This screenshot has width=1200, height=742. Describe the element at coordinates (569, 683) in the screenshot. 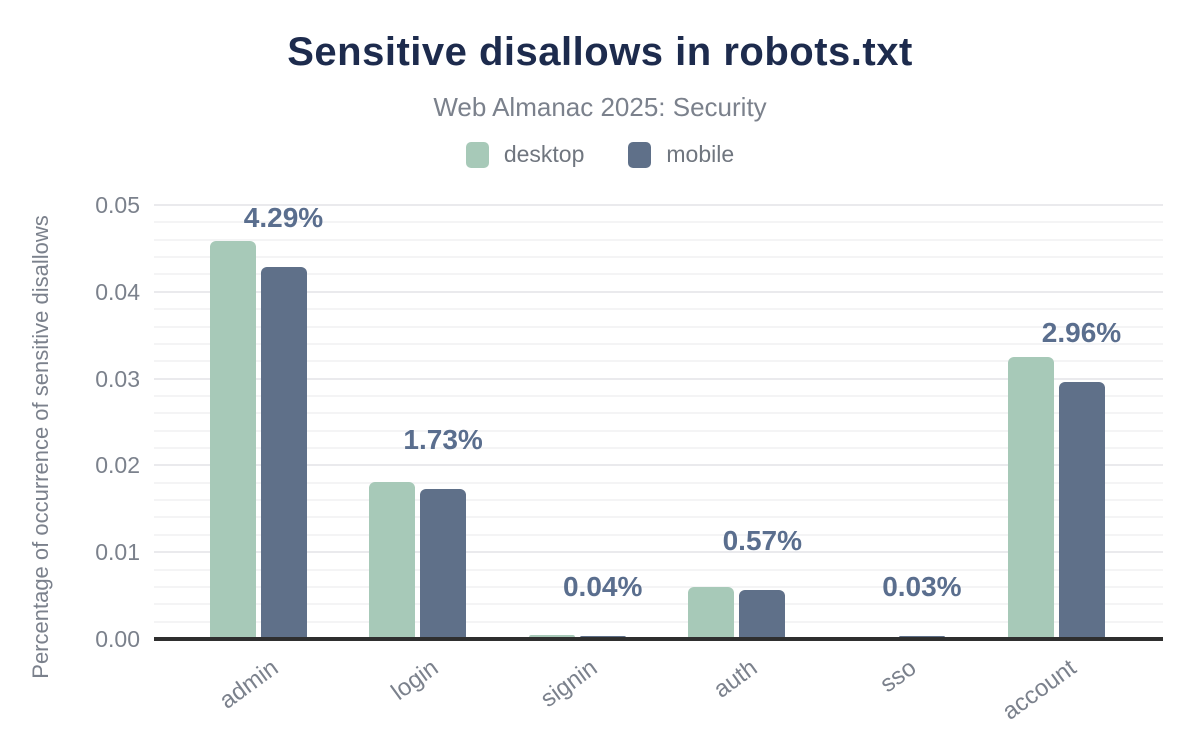

I see `x-tick-label-signin: signin` at that location.